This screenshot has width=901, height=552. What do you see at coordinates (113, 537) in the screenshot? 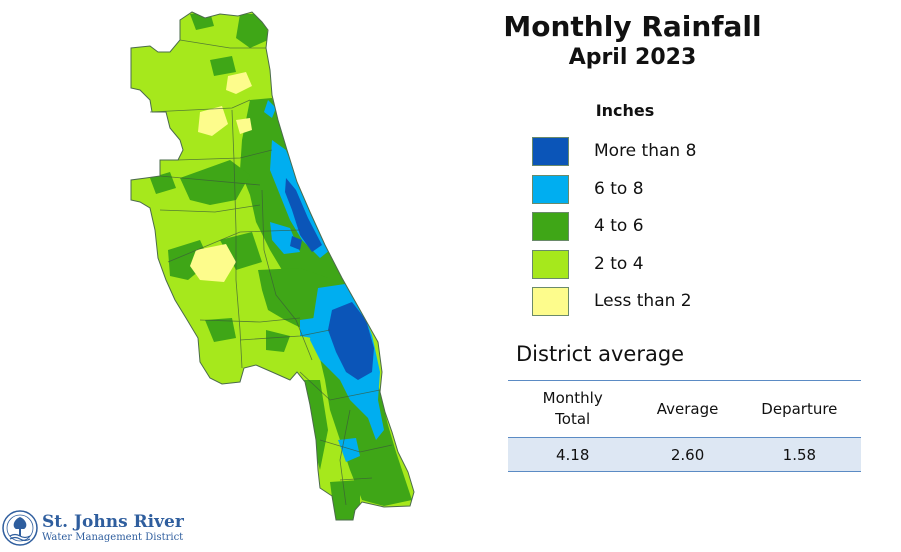
I see `logo-subtitle: Water Management District` at bounding box center [113, 537].